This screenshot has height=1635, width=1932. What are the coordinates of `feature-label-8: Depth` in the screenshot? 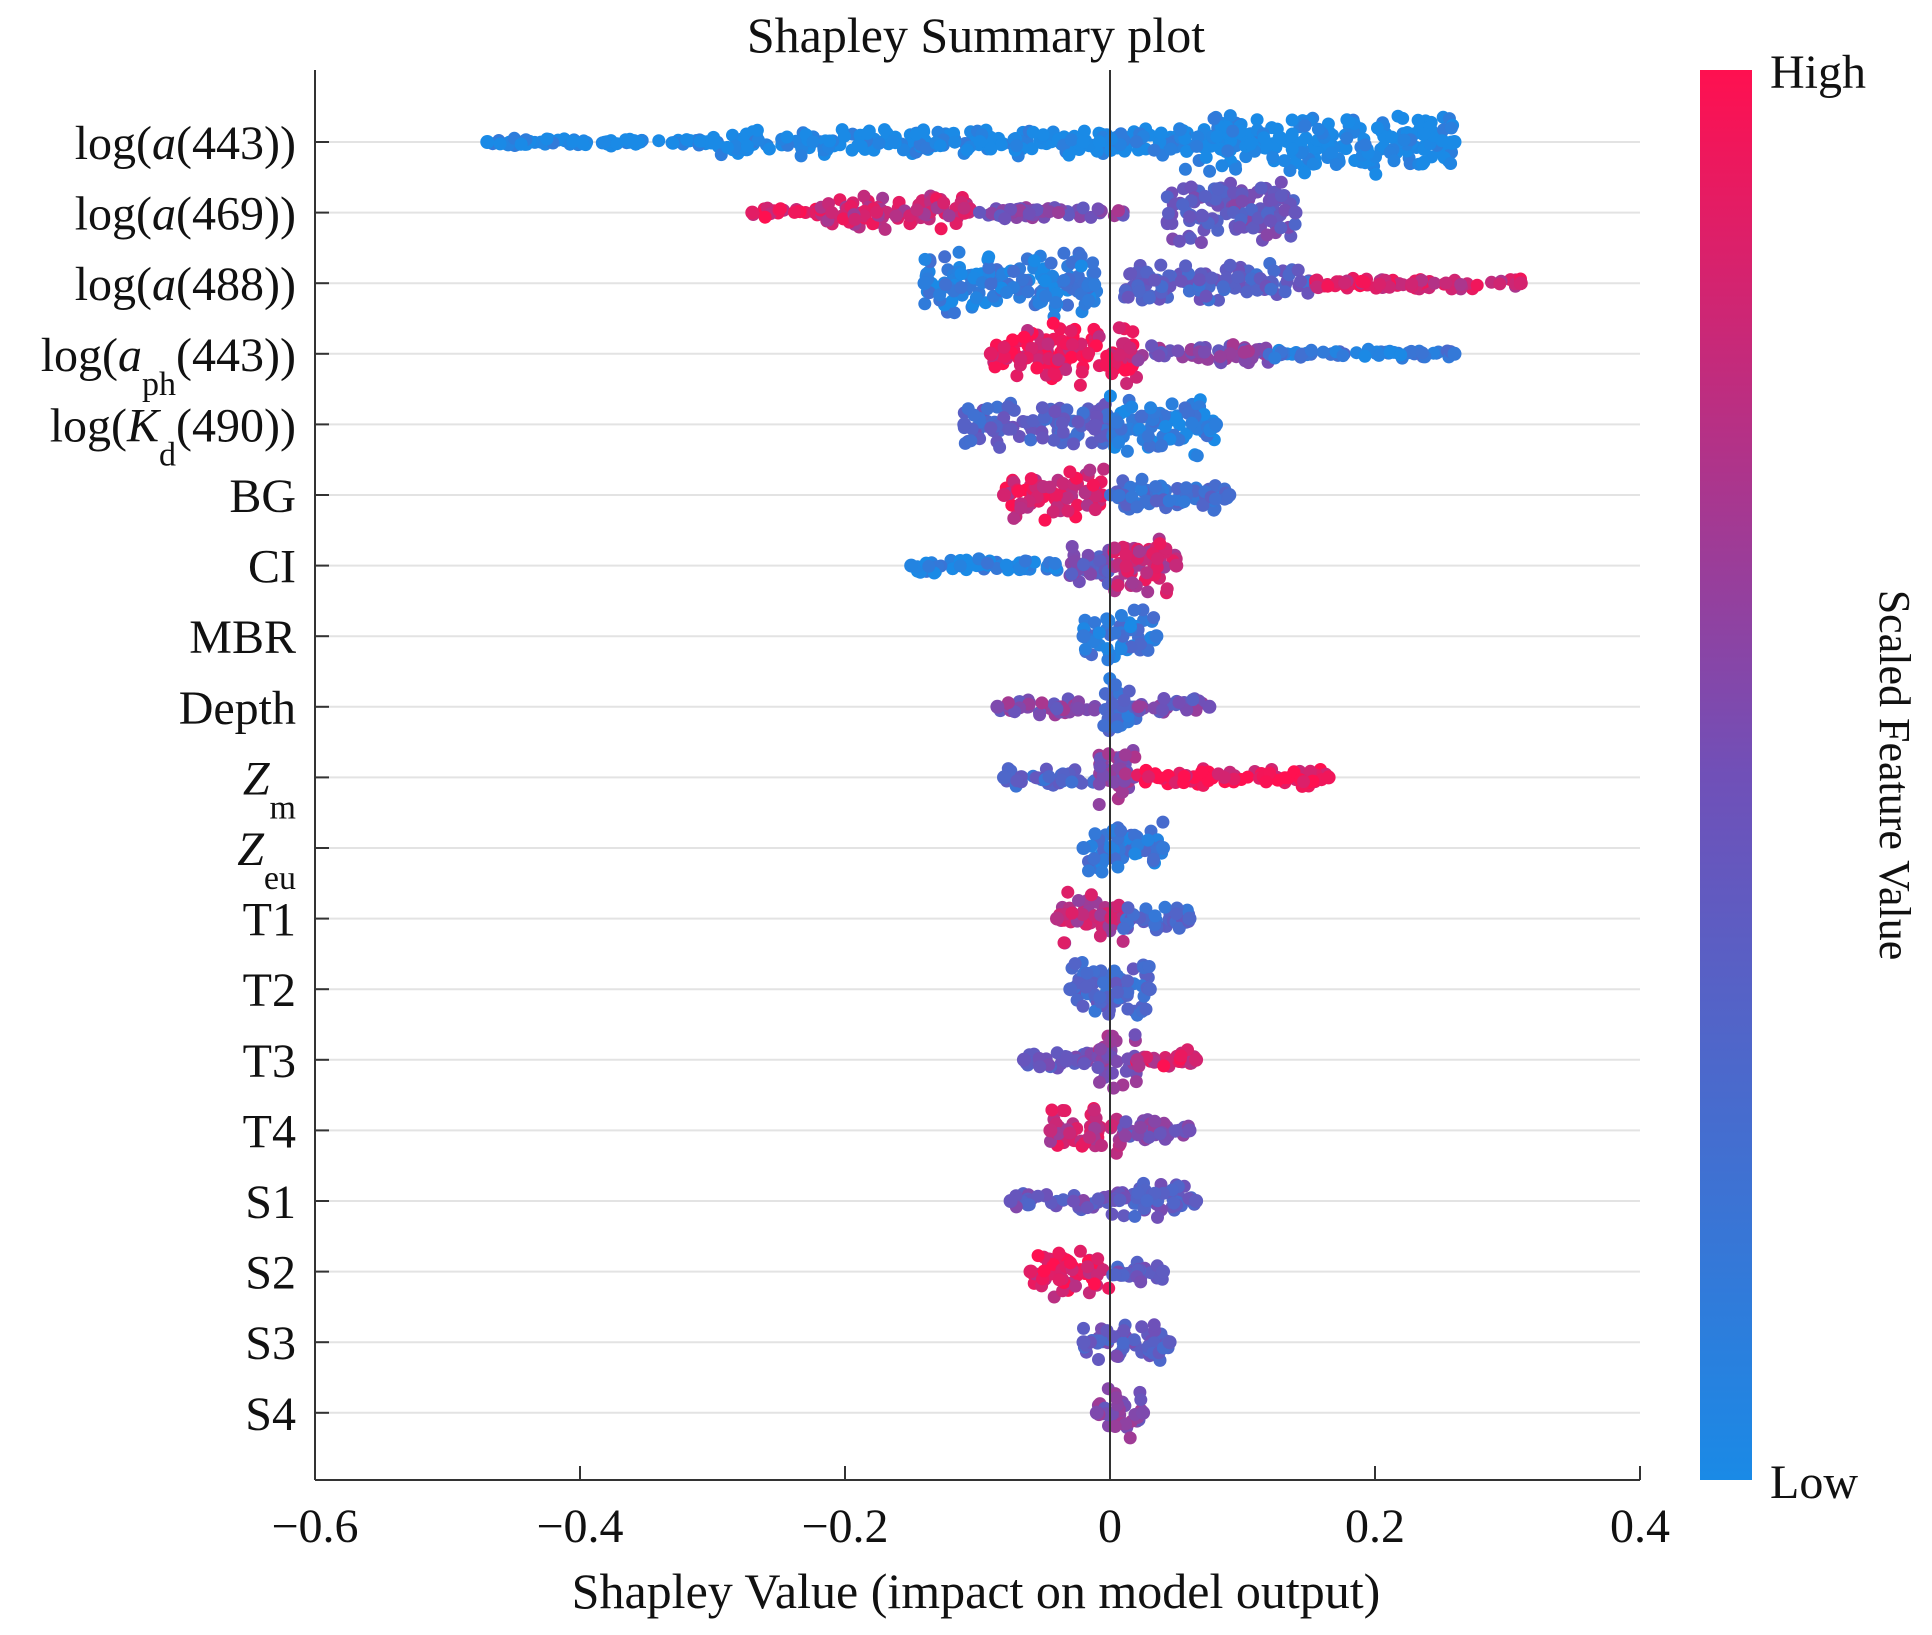 It's located at (237, 708).